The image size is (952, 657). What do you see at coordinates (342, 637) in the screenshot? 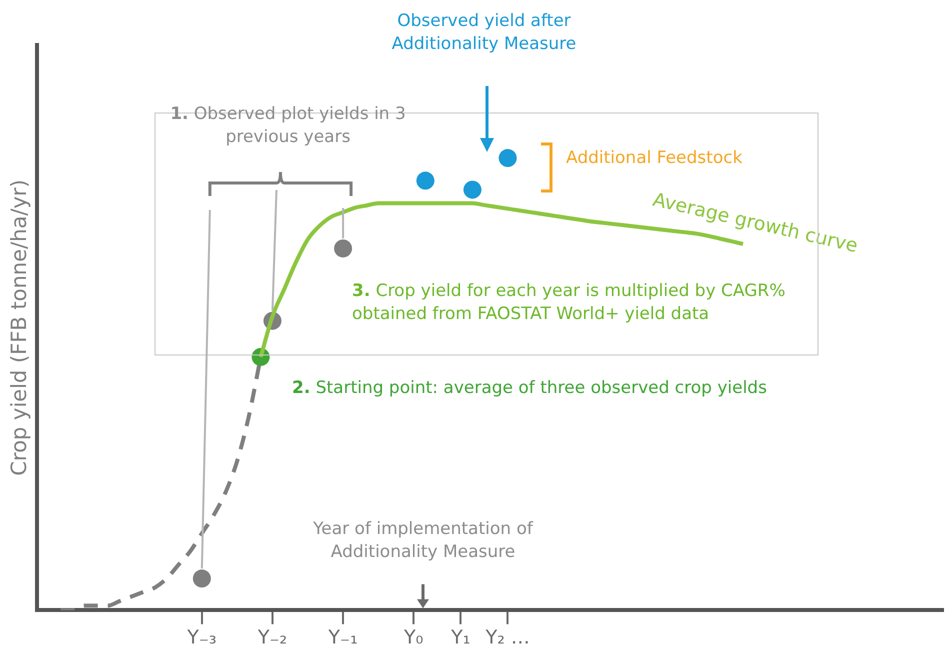
I see `x-tick-label: Y₋₁` at bounding box center [342, 637].